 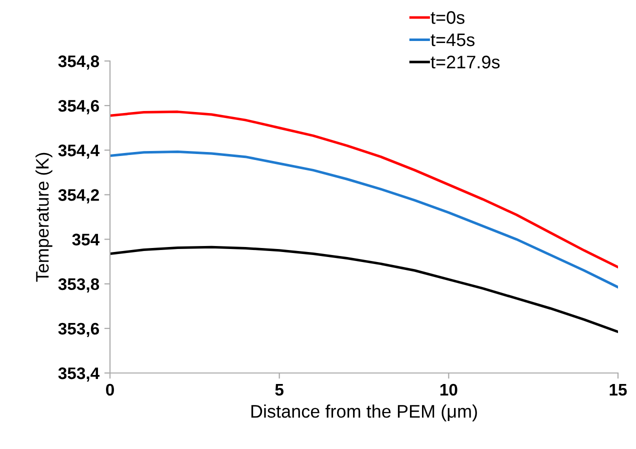 I want to click on x-tick-label: 5, so click(x=279, y=390).